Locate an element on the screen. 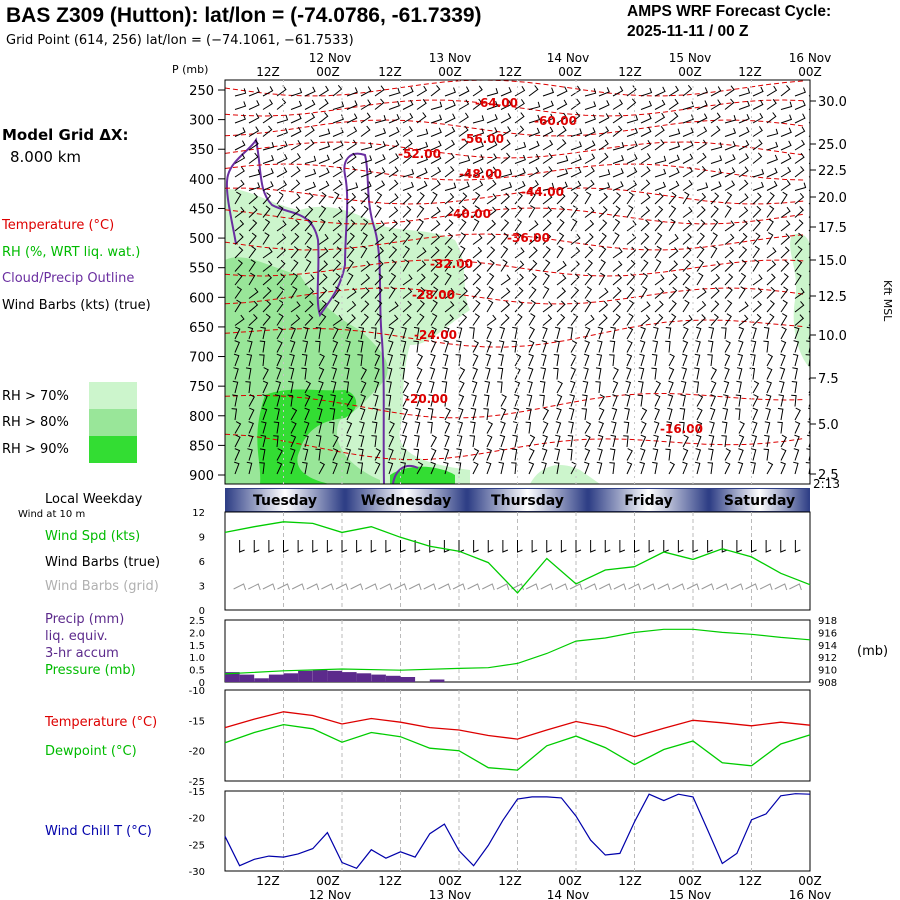 The width and height of the screenshot is (900, 900). legend-temperature: Temperature (°C) is located at coordinates (58, 225).